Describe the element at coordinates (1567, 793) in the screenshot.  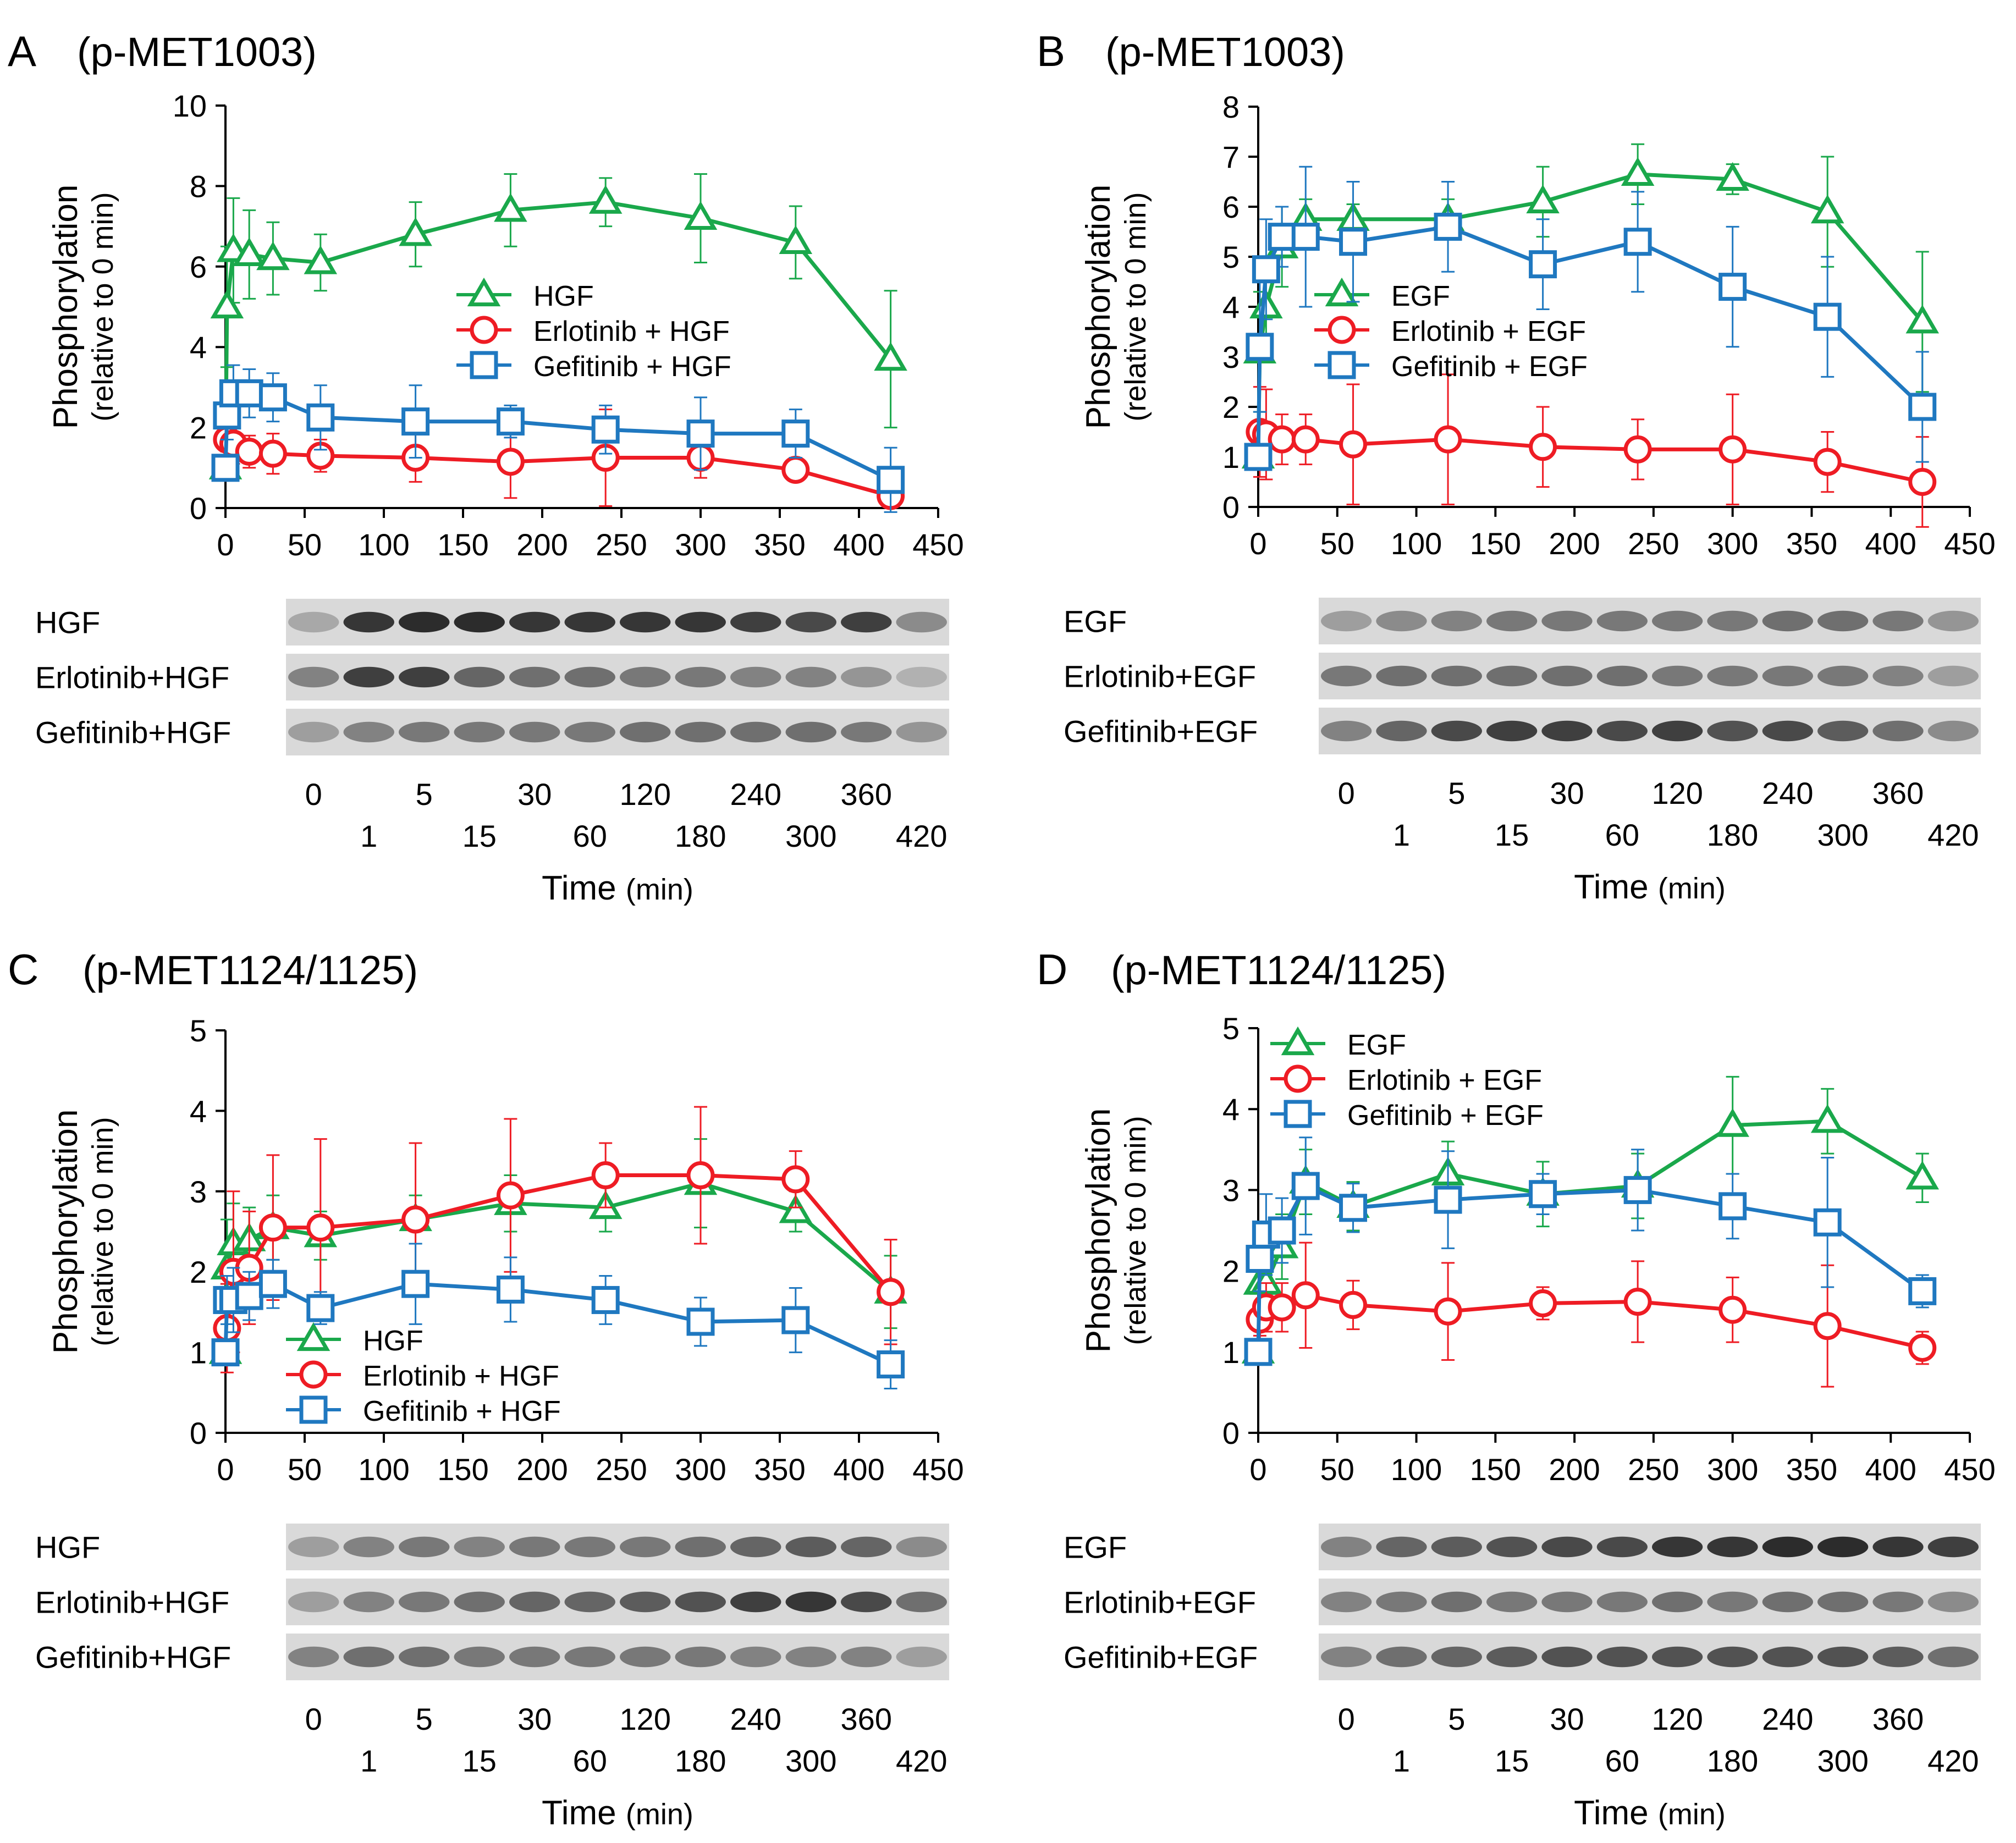
I see `lane-label: 30` at that location.